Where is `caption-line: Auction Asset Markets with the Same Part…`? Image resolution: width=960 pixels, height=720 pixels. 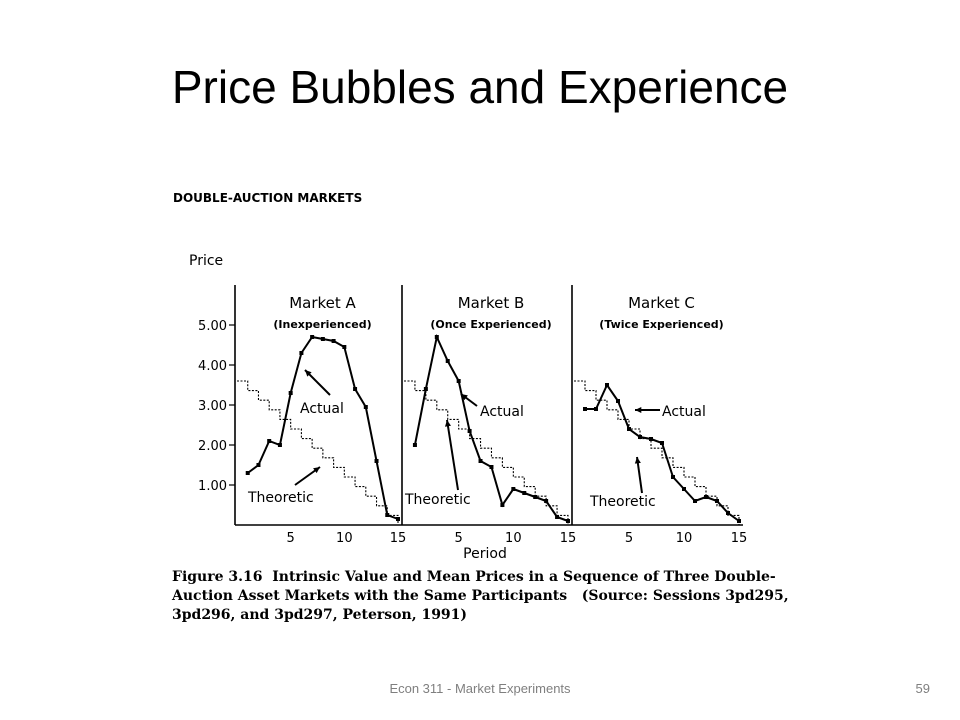
caption-line: Auction Asset Markets with the Same Part… is located at coordinates (480, 596).